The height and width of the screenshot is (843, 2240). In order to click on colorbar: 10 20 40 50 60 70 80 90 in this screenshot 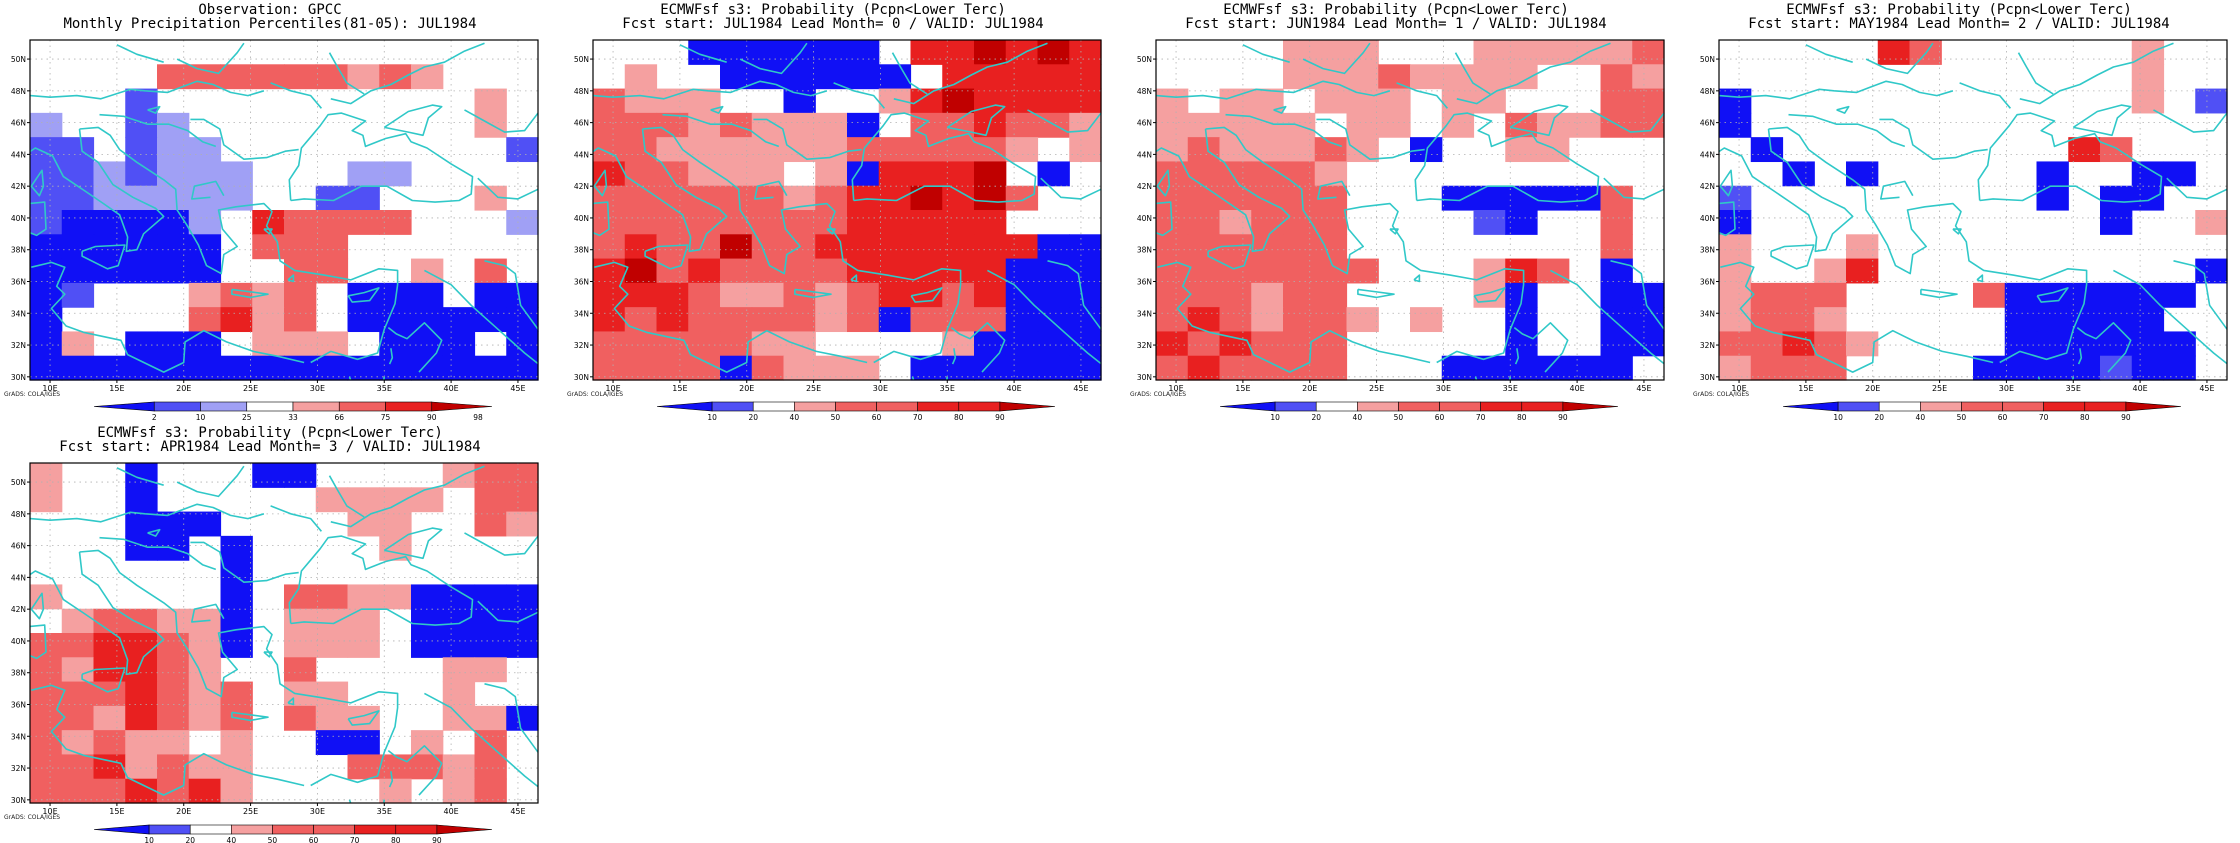, I will do `click(1982, 410)`.